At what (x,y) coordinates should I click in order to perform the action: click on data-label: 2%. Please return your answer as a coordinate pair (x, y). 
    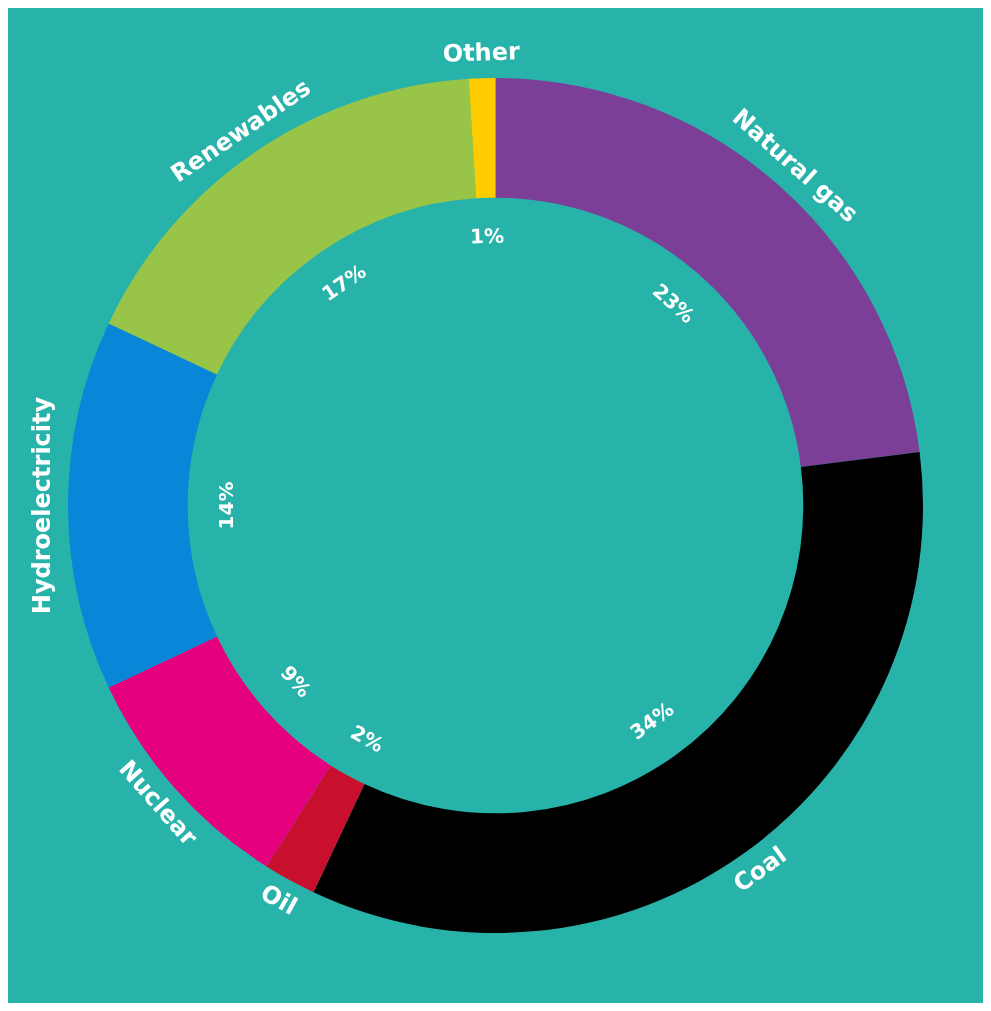
    Looking at the image, I should click on (367, 738).